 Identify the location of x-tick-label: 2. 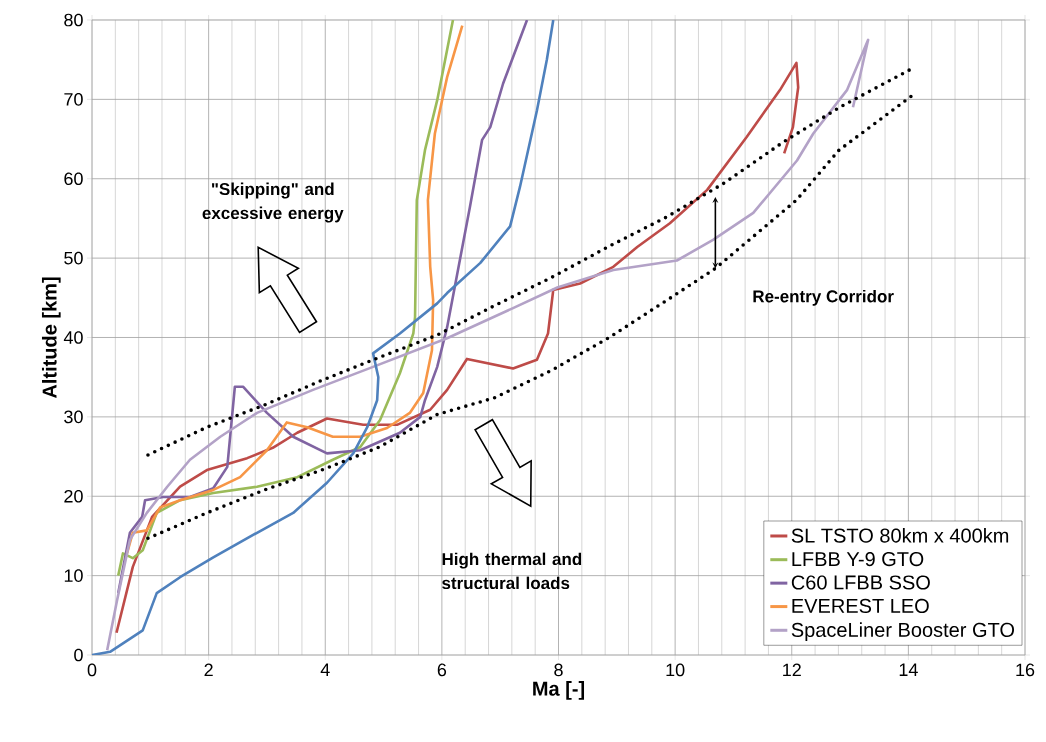
(208, 670).